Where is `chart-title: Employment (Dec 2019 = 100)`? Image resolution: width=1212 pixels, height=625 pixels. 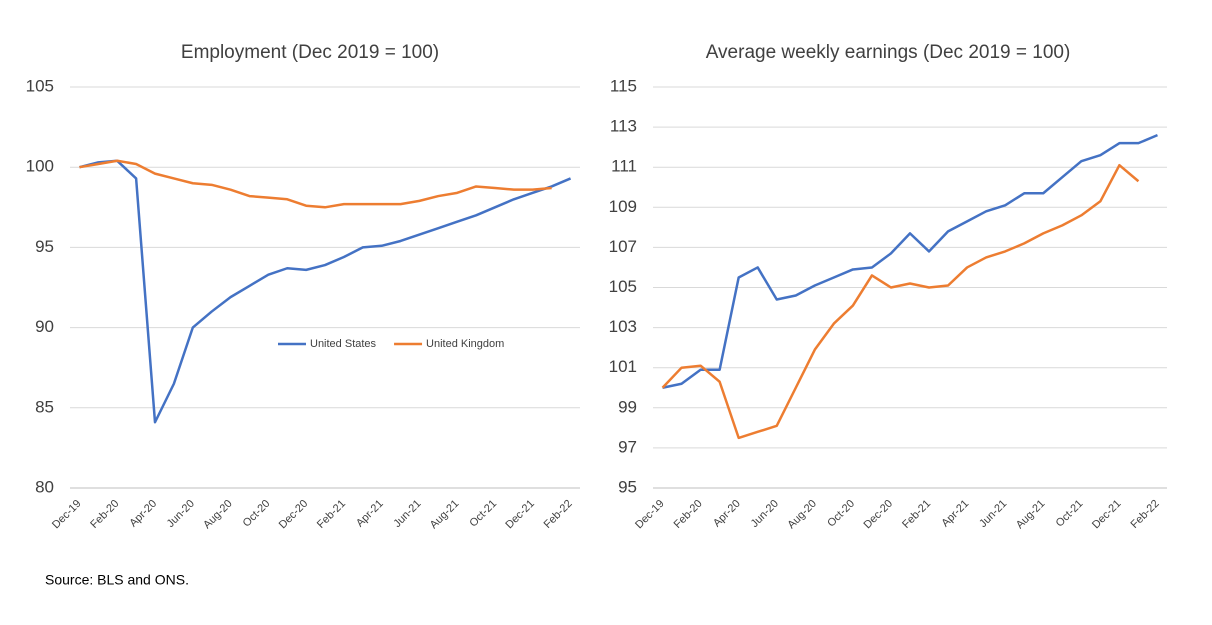 chart-title: Employment (Dec 2019 = 100) is located at coordinates (310, 52).